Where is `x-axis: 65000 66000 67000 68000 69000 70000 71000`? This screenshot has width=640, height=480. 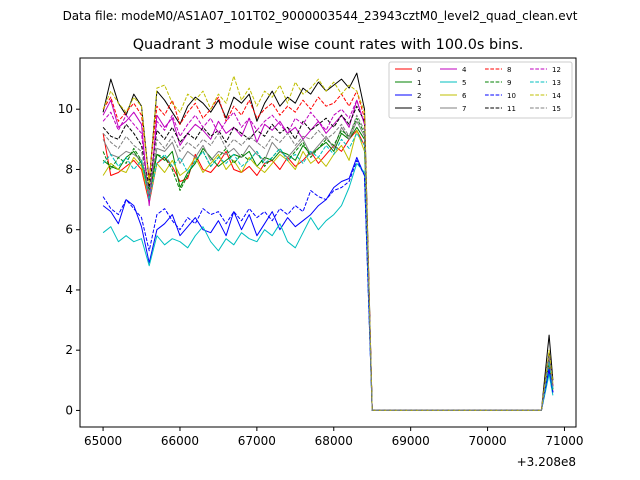
x-axis: 65000 66000 67000 68000 69000 70000 71000 is located at coordinates (334, 437).